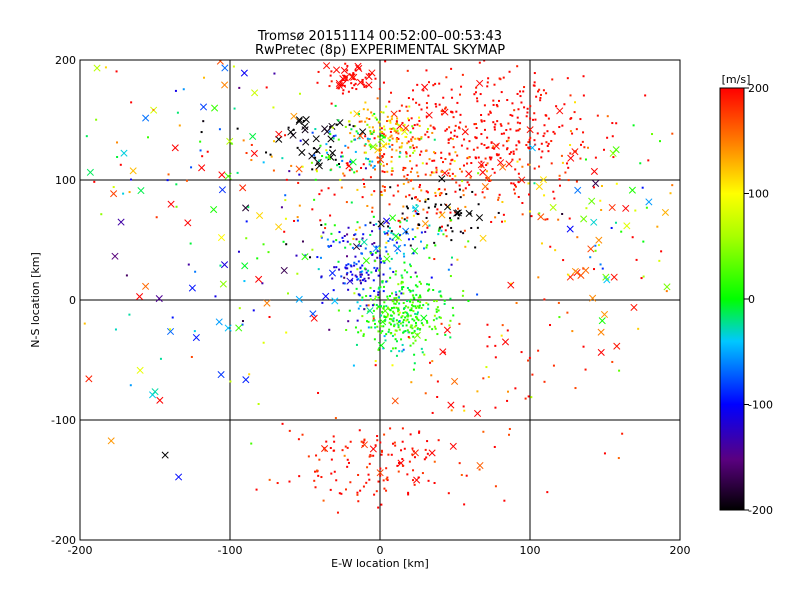 Image resolution: width=800 pixels, height=600 pixels. I want to click on y-tick-label: 200, so click(65, 60).